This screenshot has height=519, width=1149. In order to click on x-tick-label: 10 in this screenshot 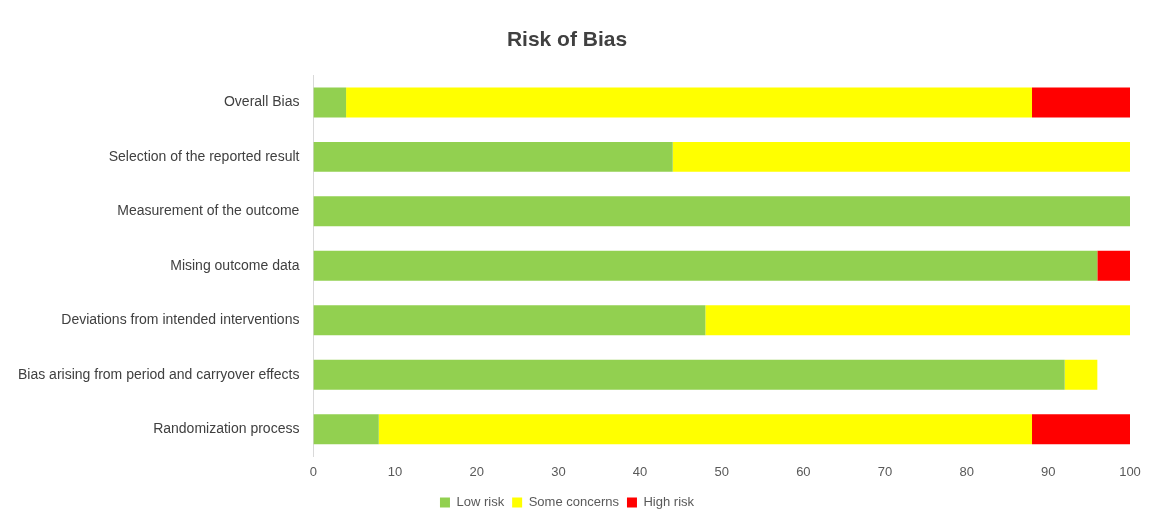, I will do `click(395, 471)`.